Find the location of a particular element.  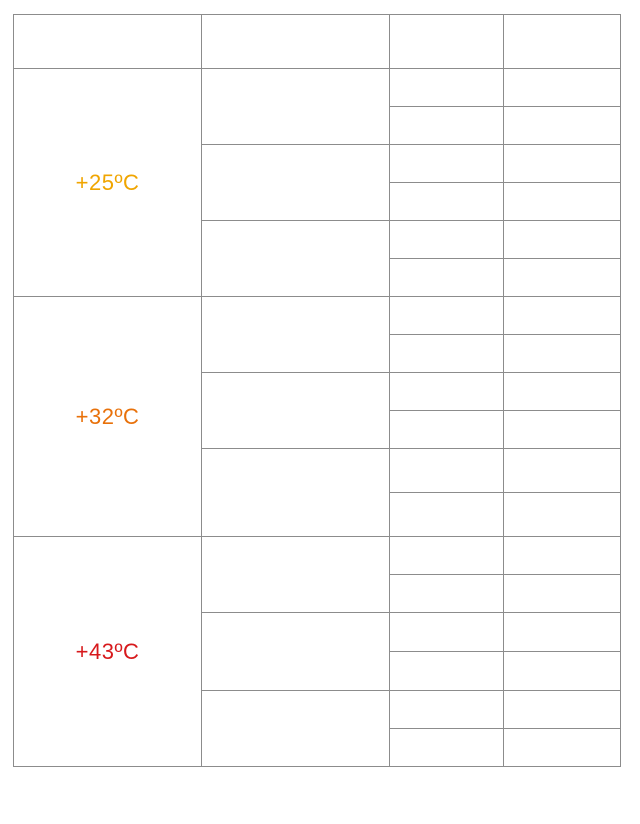

header-row is located at coordinates (317, 41).